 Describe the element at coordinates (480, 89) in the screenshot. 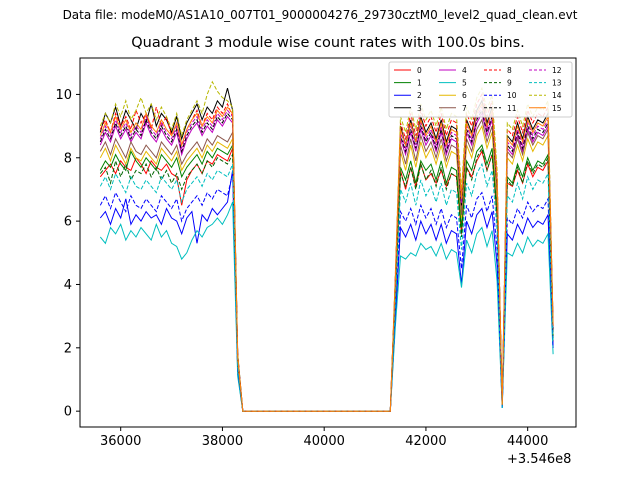

I see `legend-box` at that location.